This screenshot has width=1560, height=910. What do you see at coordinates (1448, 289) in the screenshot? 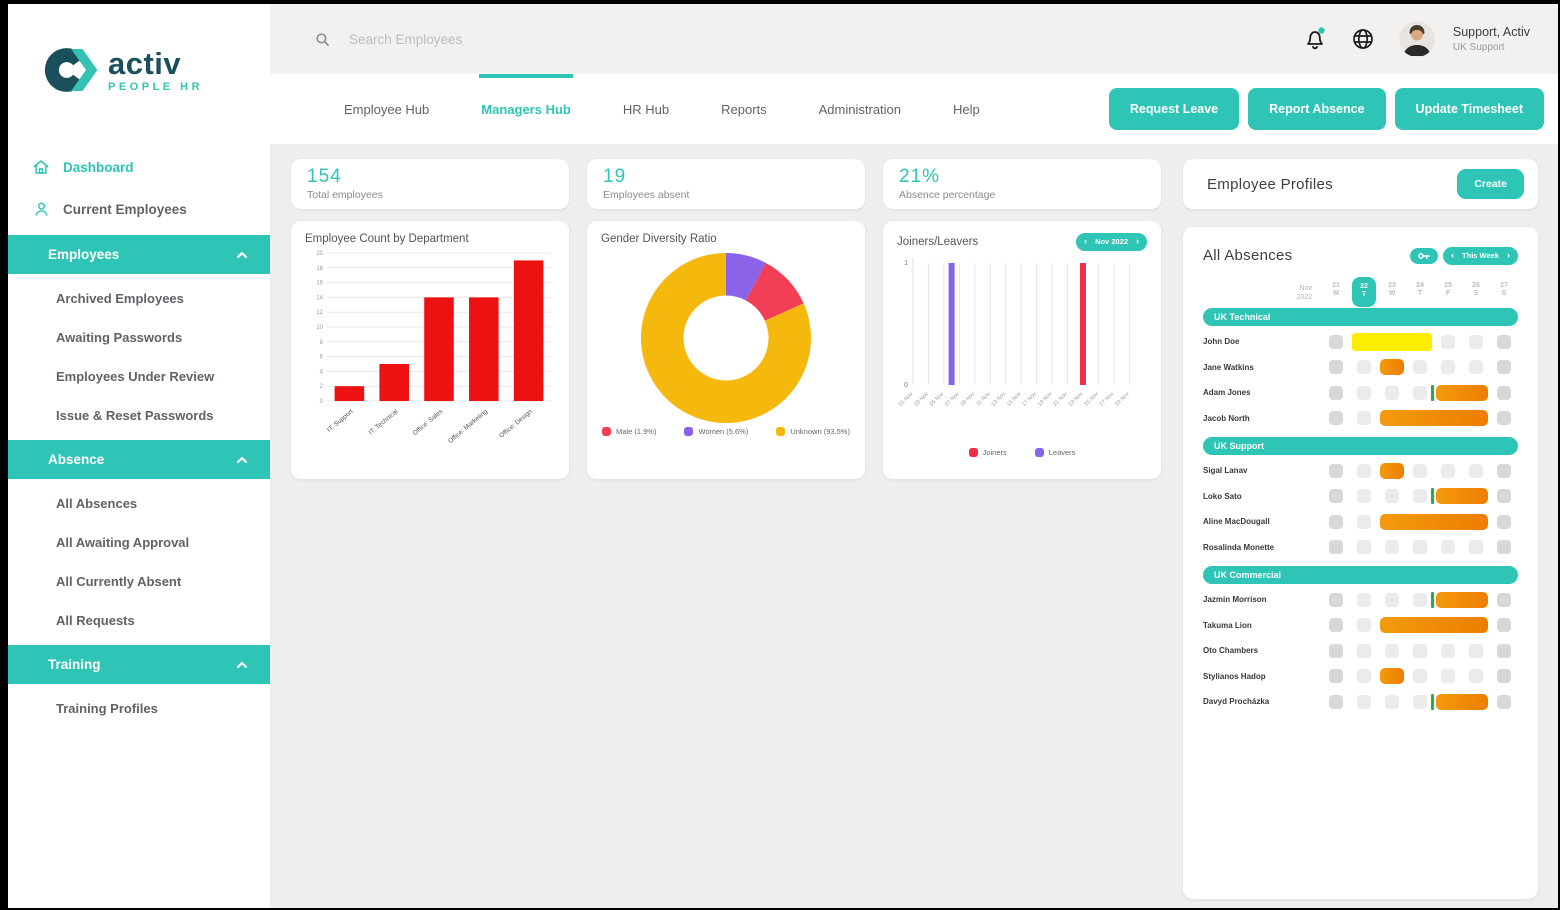
I see `day-column-25: 25 F` at bounding box center [1448, 289].